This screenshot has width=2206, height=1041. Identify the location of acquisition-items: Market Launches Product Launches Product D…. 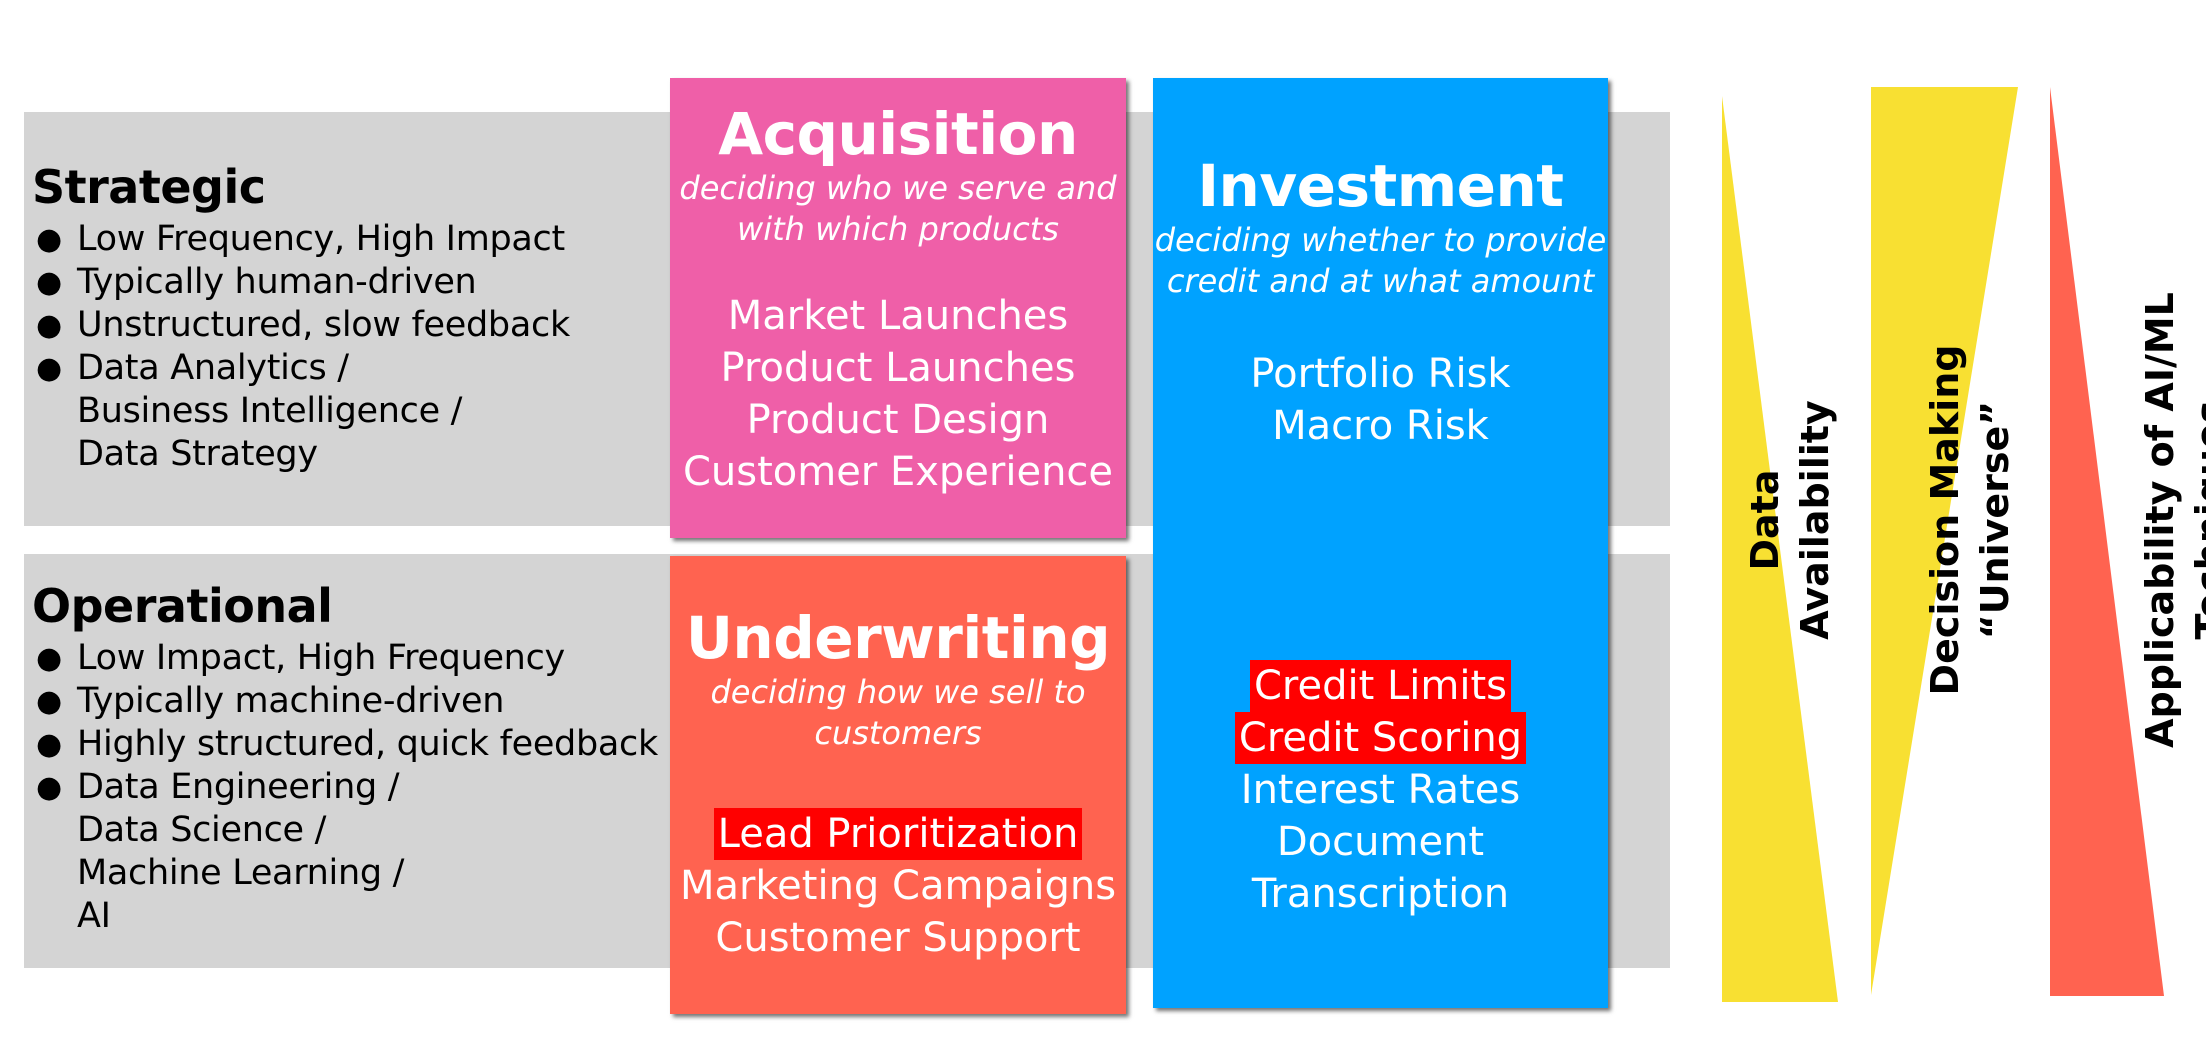
(898, 394).